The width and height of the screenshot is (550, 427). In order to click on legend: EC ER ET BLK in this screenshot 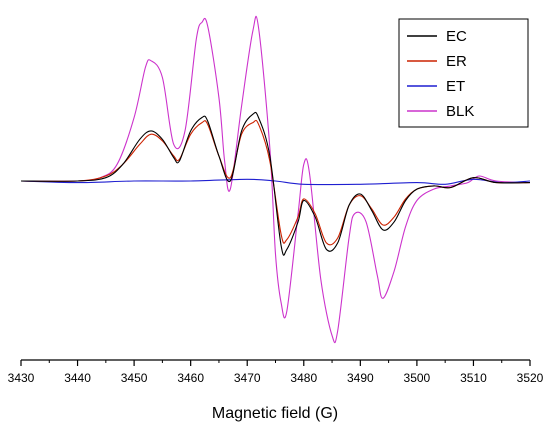, I will do `click(463, 73)`.